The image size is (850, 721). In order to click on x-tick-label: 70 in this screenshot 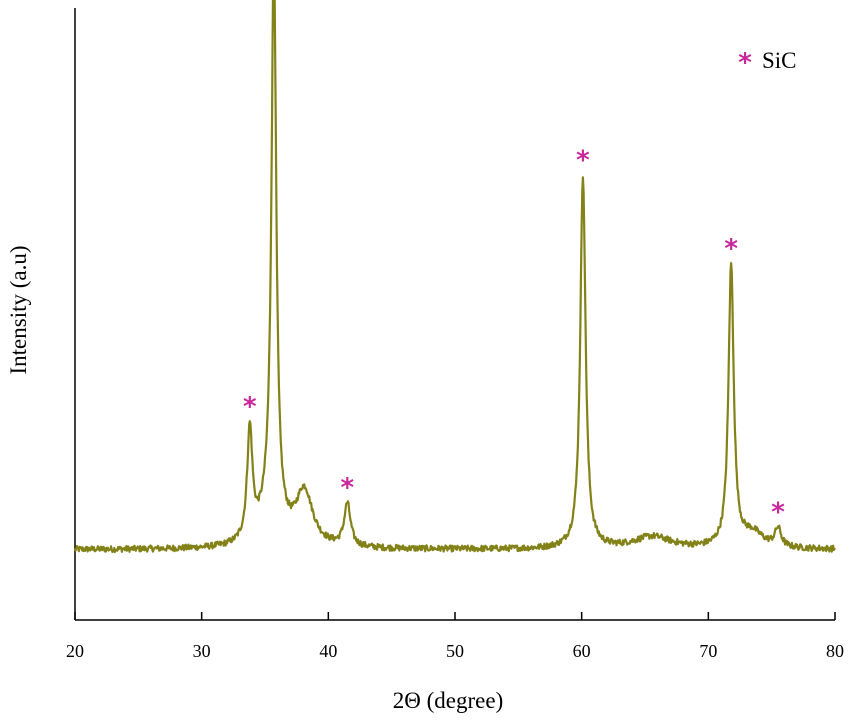, I will do `click(708, 651)`.